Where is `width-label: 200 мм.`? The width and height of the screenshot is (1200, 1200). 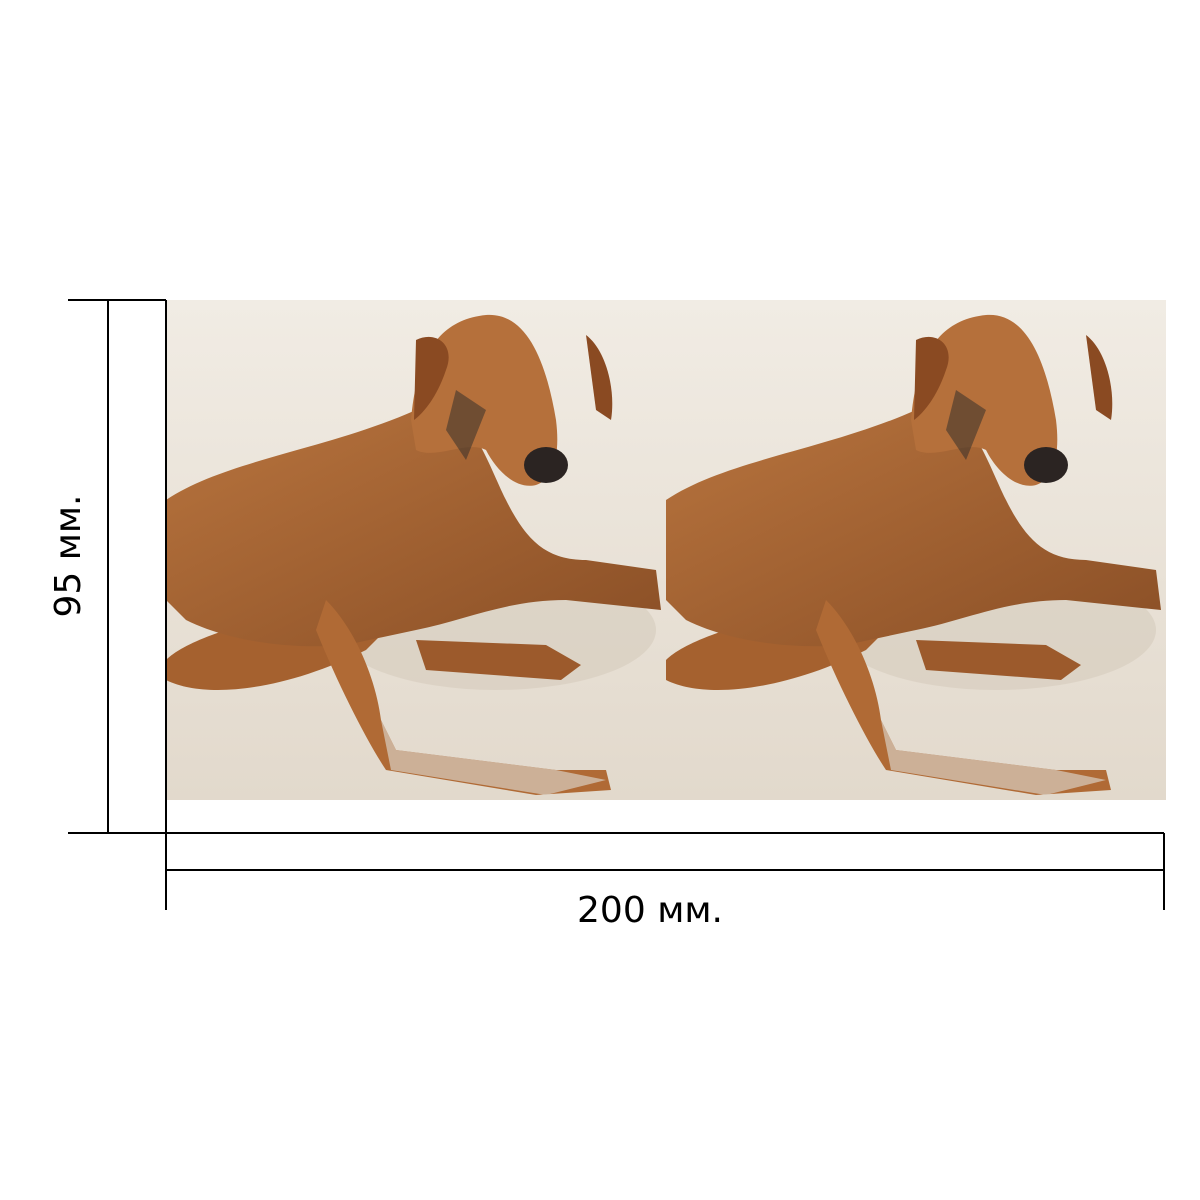 width-label: 200 мм. is located at coordinates (650, 910).